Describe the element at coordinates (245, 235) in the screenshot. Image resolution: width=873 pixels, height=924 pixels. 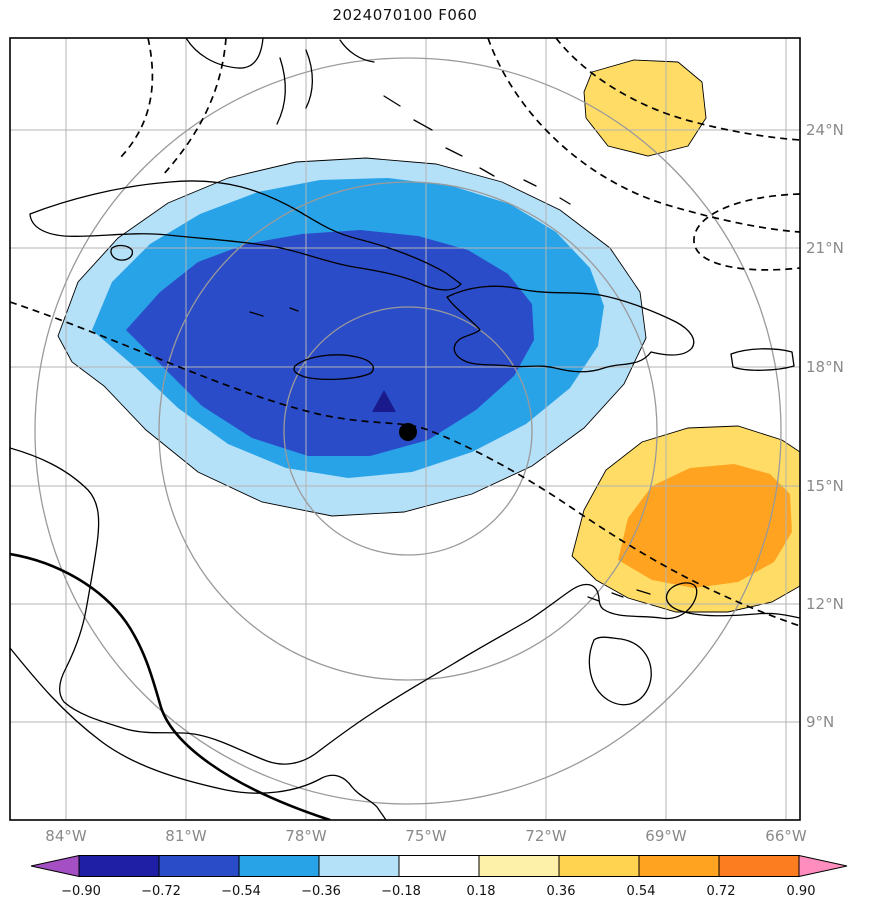
I see `coast-cuba` at that location.